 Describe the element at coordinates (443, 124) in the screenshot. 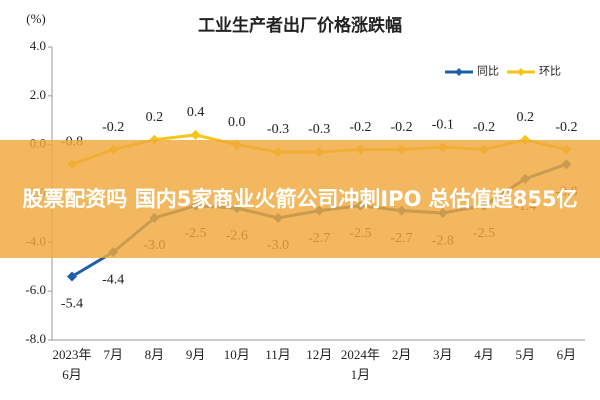

I see `value-label: -0.1` at that location.